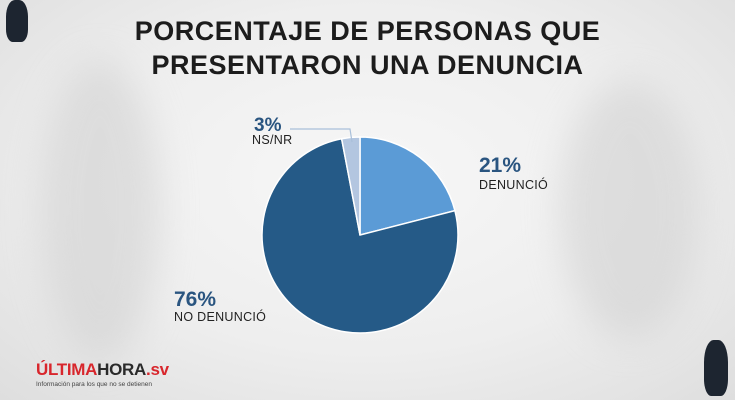  Describe the element at coordinates (94, 384) in the screenshot. I see `logo-tagline: Información para los que no se detienen` at that location.